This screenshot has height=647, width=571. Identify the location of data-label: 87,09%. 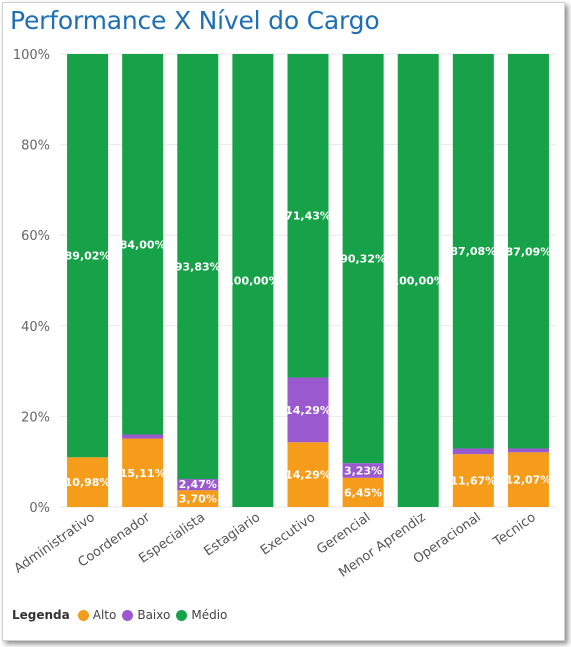
(529, 251).